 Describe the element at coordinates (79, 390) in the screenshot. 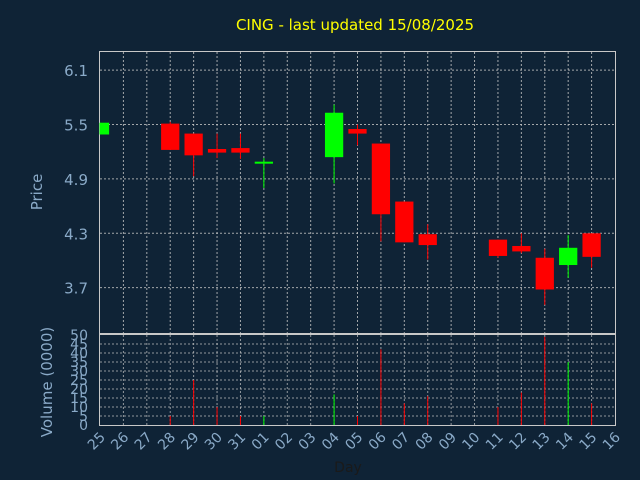

I see `volume-tick-label: 20` at that location.